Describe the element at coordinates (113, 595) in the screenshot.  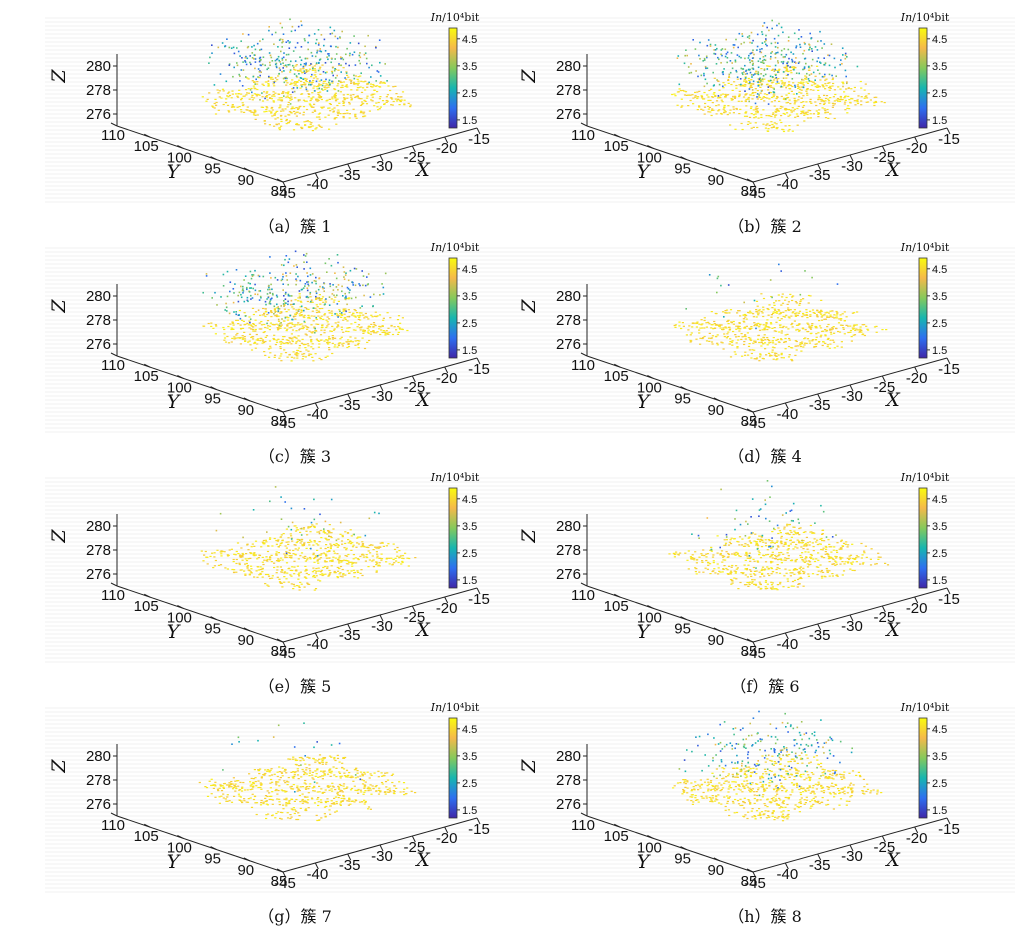
I see `y-tick-label: 110` at that location.